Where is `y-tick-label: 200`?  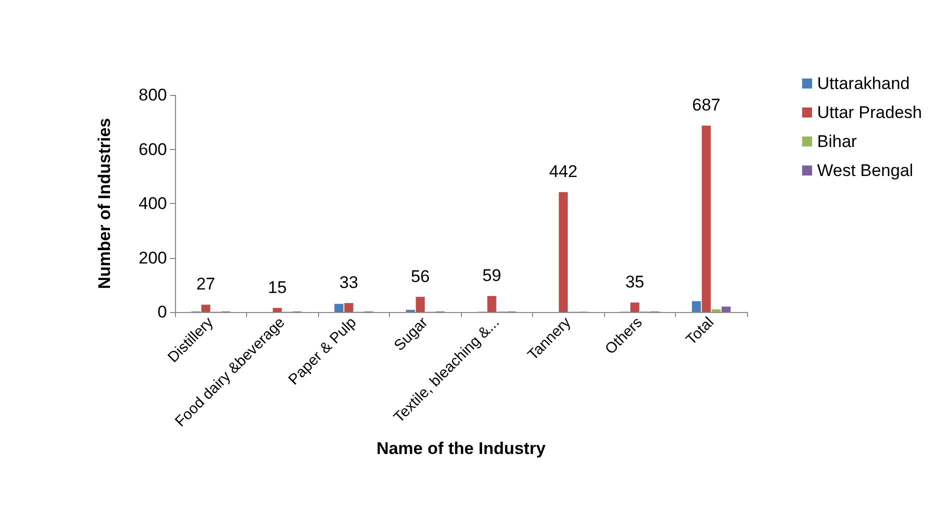
y-tick-label: 200 is located at coordinates (152, 258).